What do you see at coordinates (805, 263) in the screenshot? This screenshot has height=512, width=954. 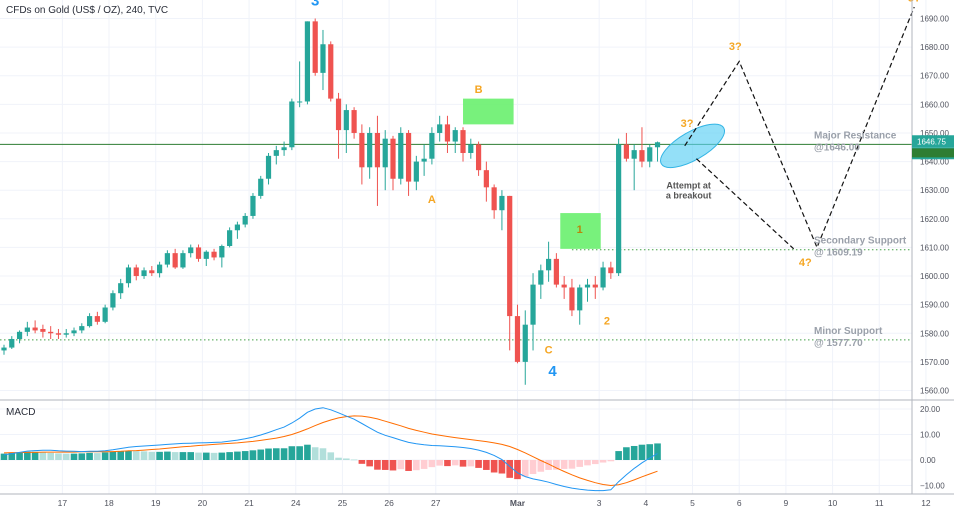 I see `wave-label-4q: 4?` at bounding box center [805, 263].